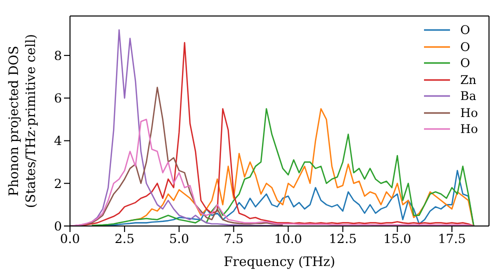 This screenshot has height=280, width=500. Describe the element at coordinates (58, 226) in the screenshot. I see `y-tick-label: 0` at that location.